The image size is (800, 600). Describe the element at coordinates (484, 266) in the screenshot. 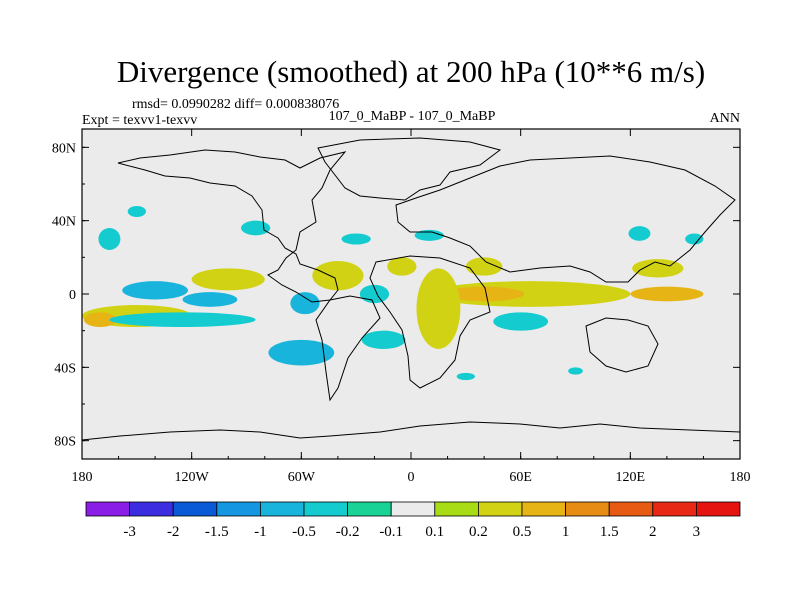

I see `field-arabia-blob` at that location.